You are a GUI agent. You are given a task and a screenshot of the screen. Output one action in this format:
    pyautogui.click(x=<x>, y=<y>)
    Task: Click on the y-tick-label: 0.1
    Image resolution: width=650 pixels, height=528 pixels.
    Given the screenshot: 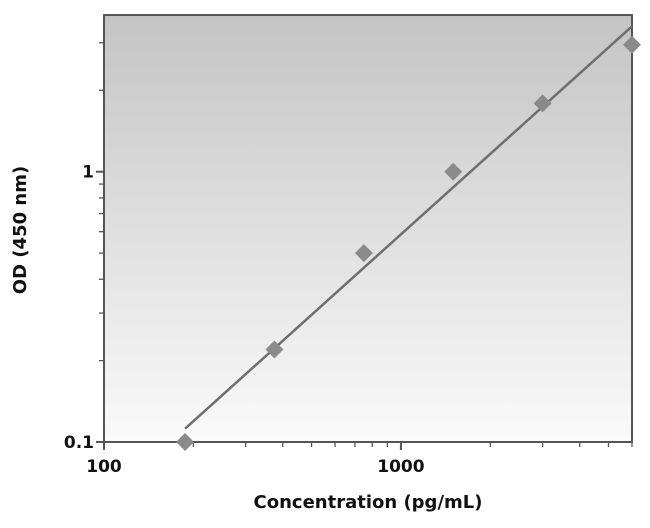 What is the action you would take?
    pyautogui.click(x=79, y=443)
    